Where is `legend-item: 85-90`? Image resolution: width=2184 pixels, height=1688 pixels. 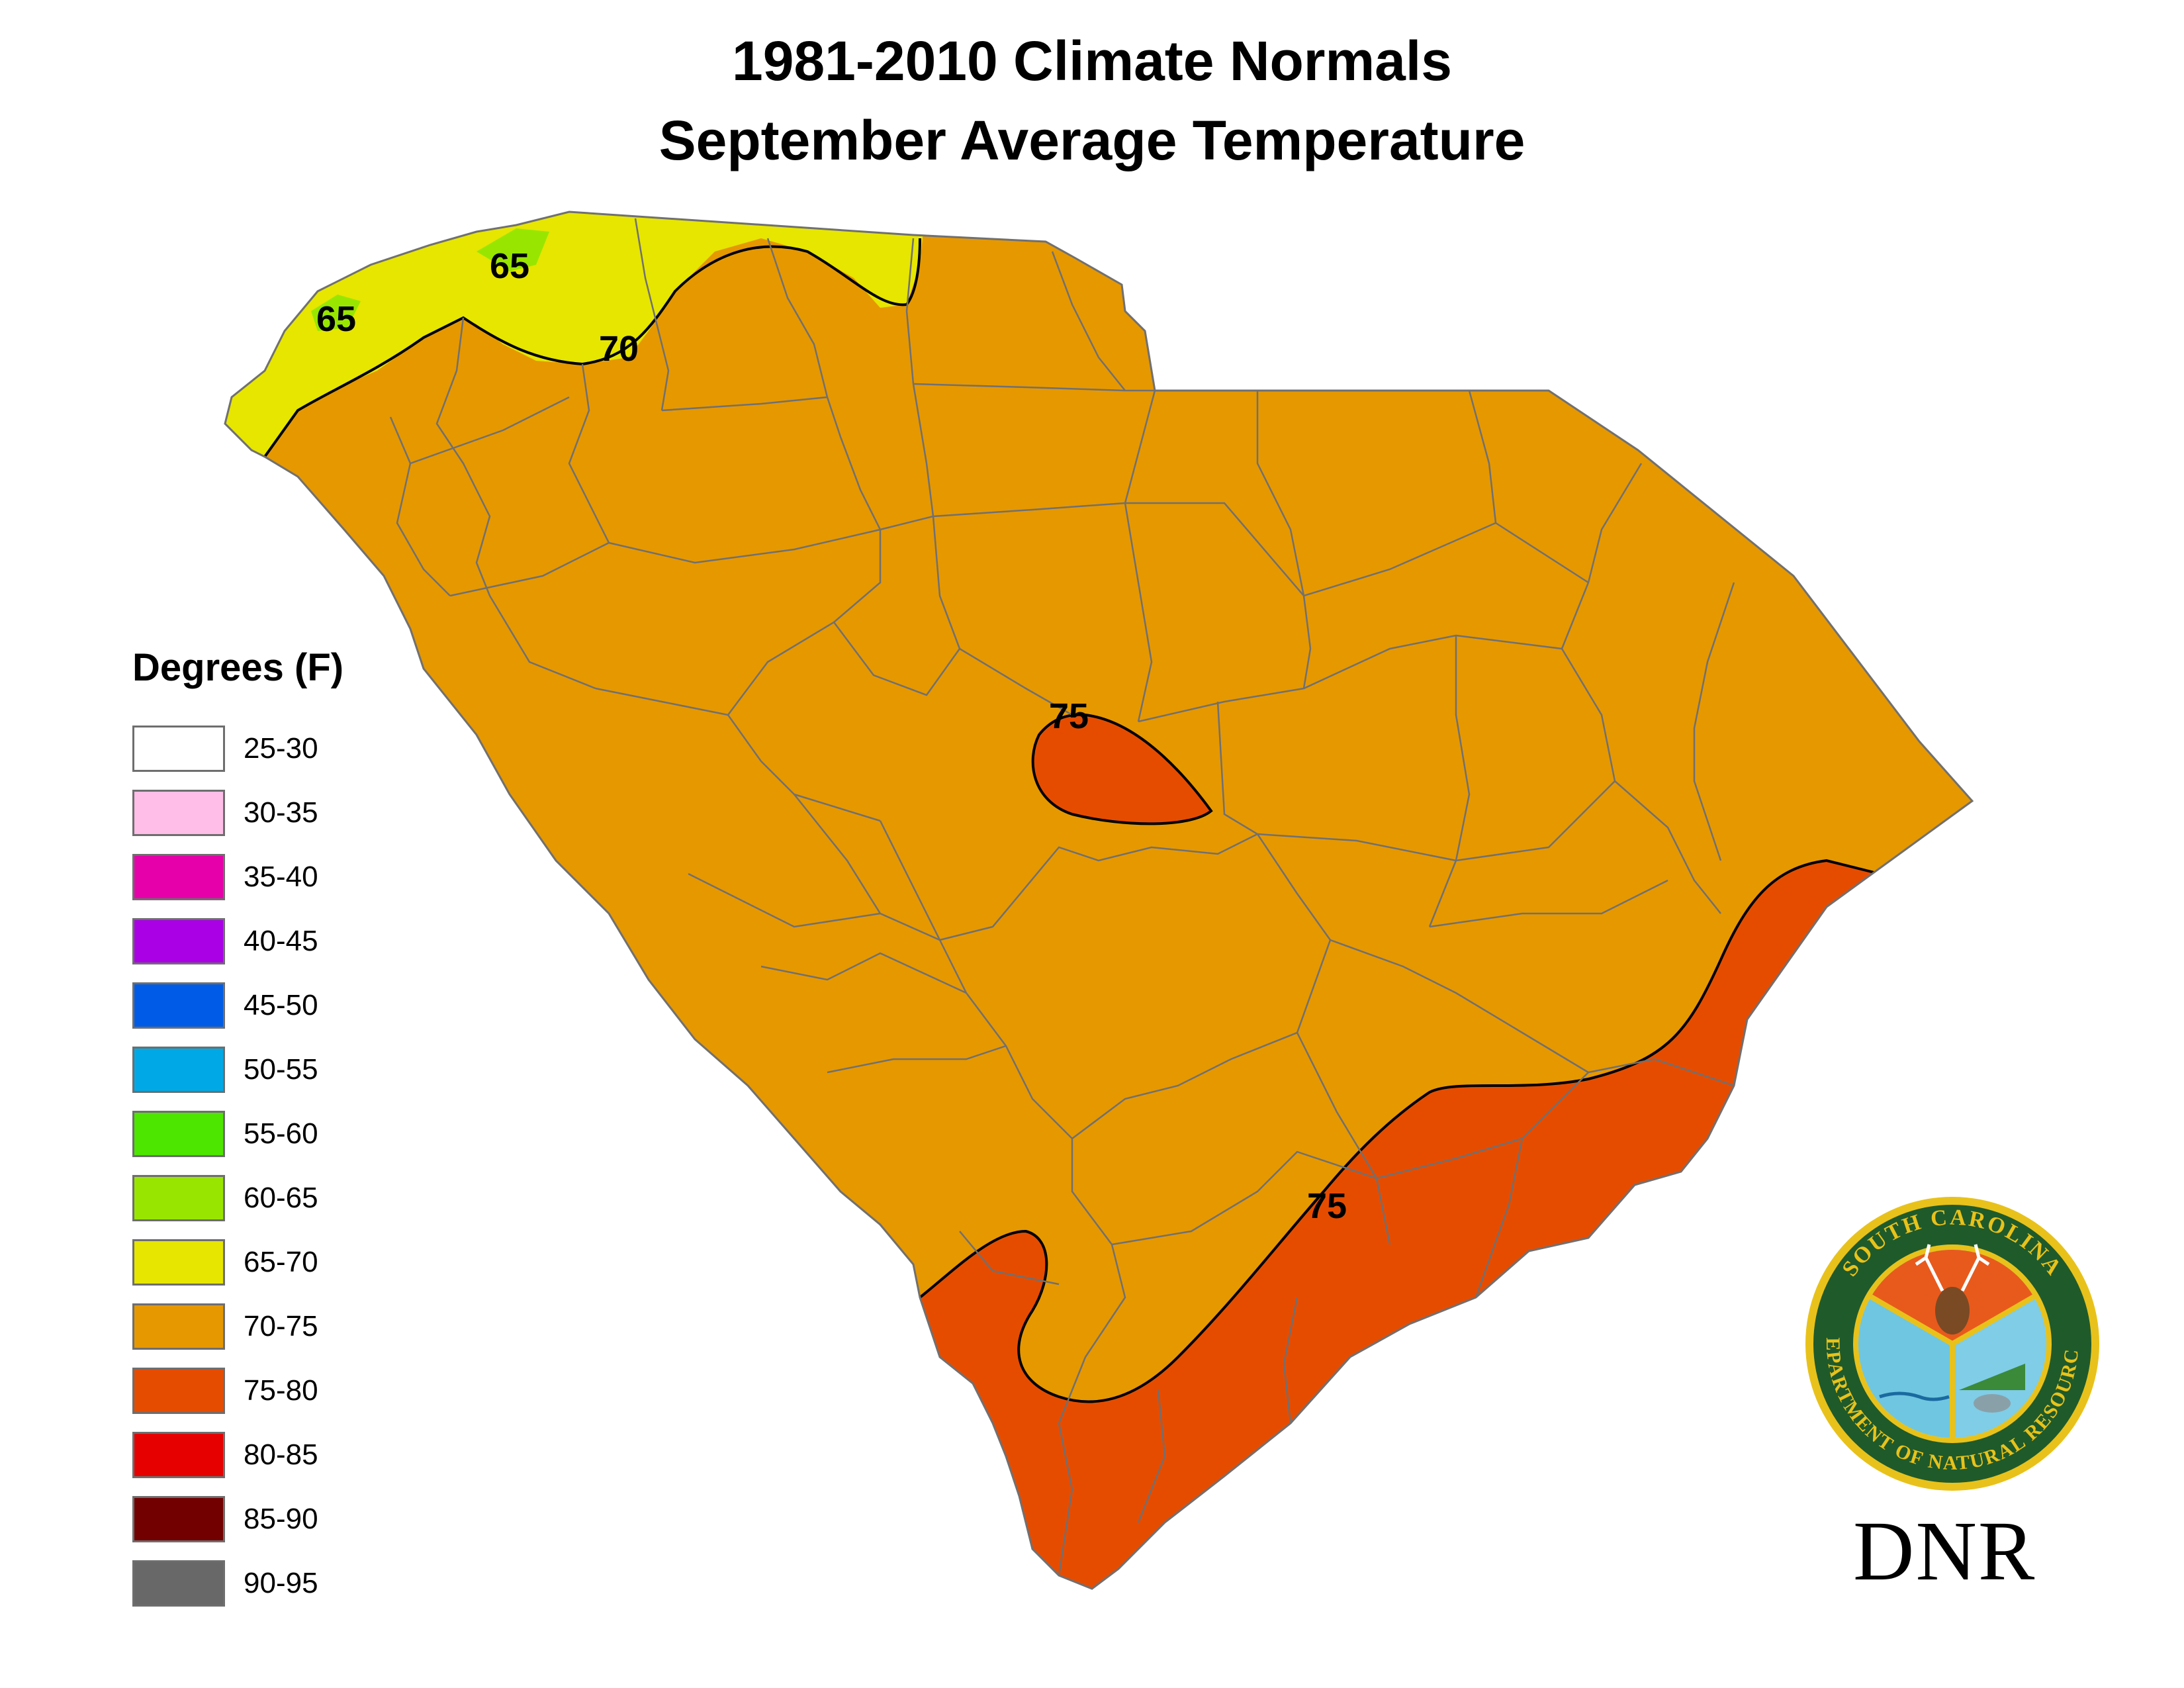
legend-item: 85-90 is located at coordinates (237, 1519).